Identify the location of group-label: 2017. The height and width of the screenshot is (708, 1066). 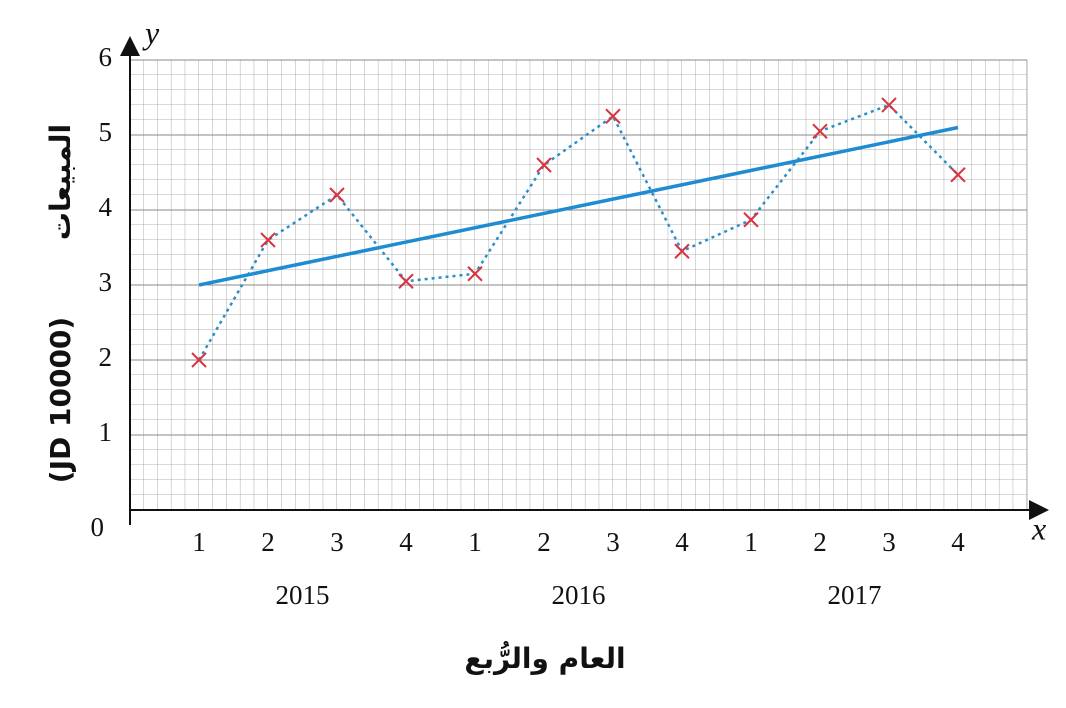
(855, 595).